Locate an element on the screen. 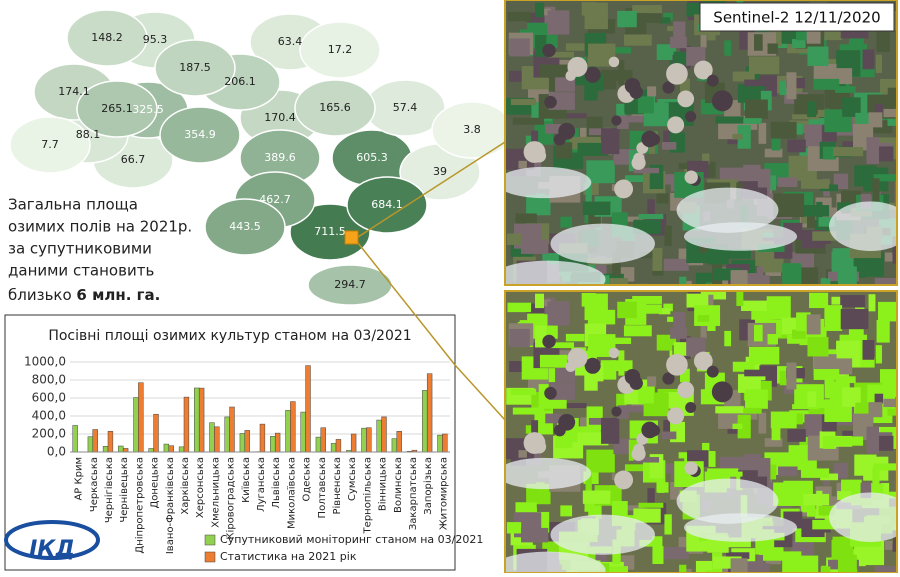  x-tick-label: Полтавська is located at coordinates (322, 487).